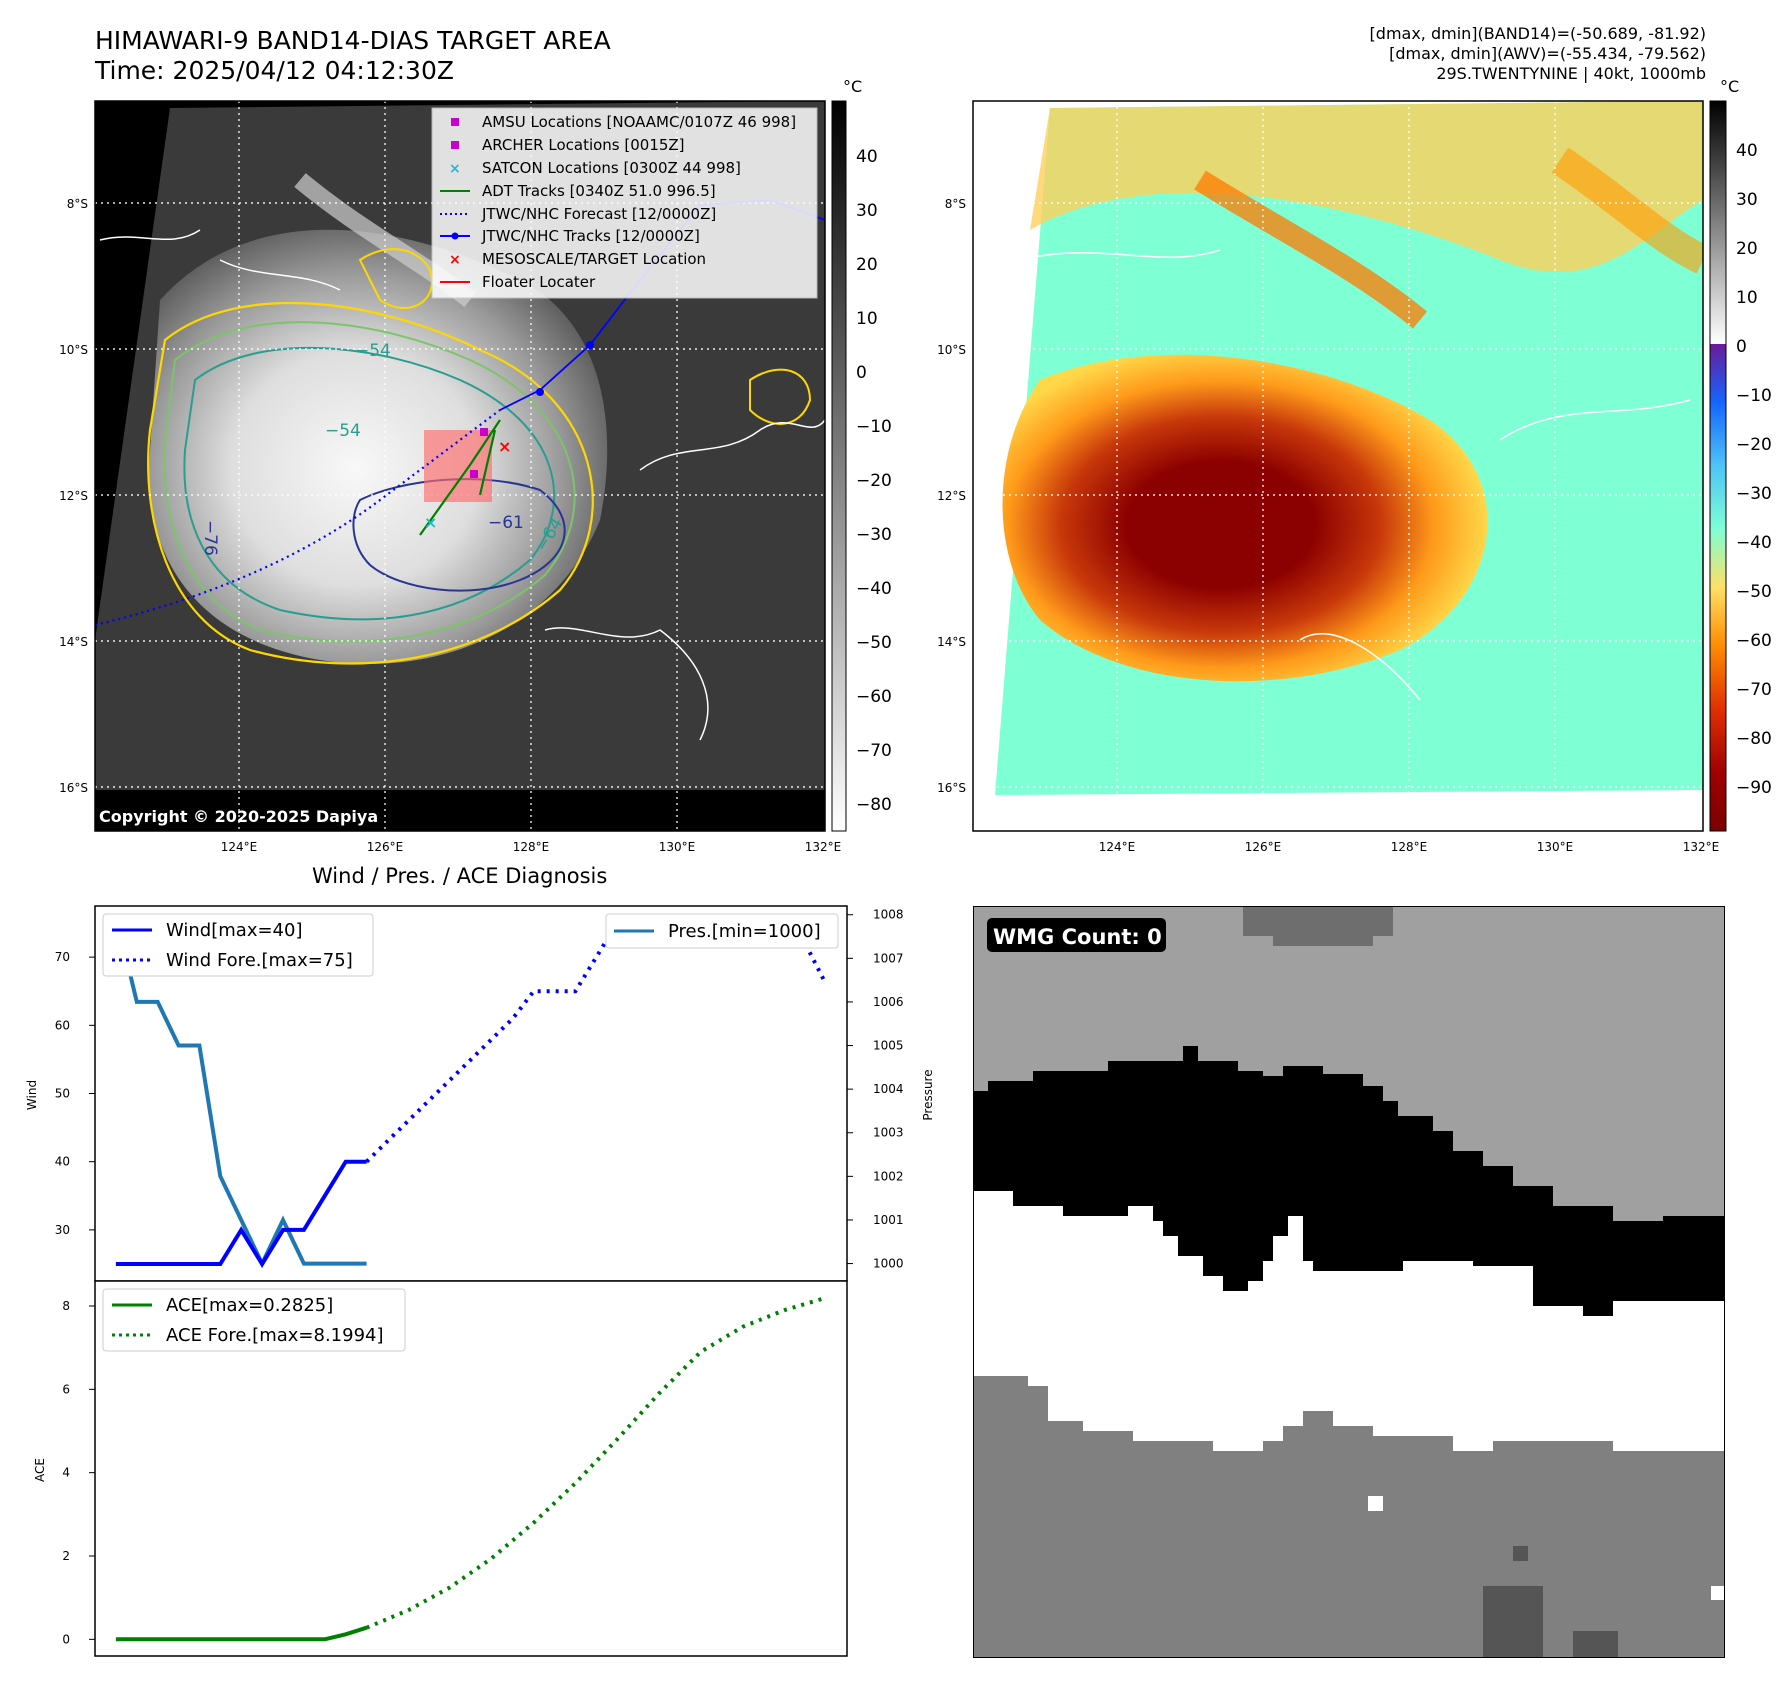 This screenshot has height=1690, width=1788. I want to click on pressure-legend: Pres.[min=1000], so click(722, 931).